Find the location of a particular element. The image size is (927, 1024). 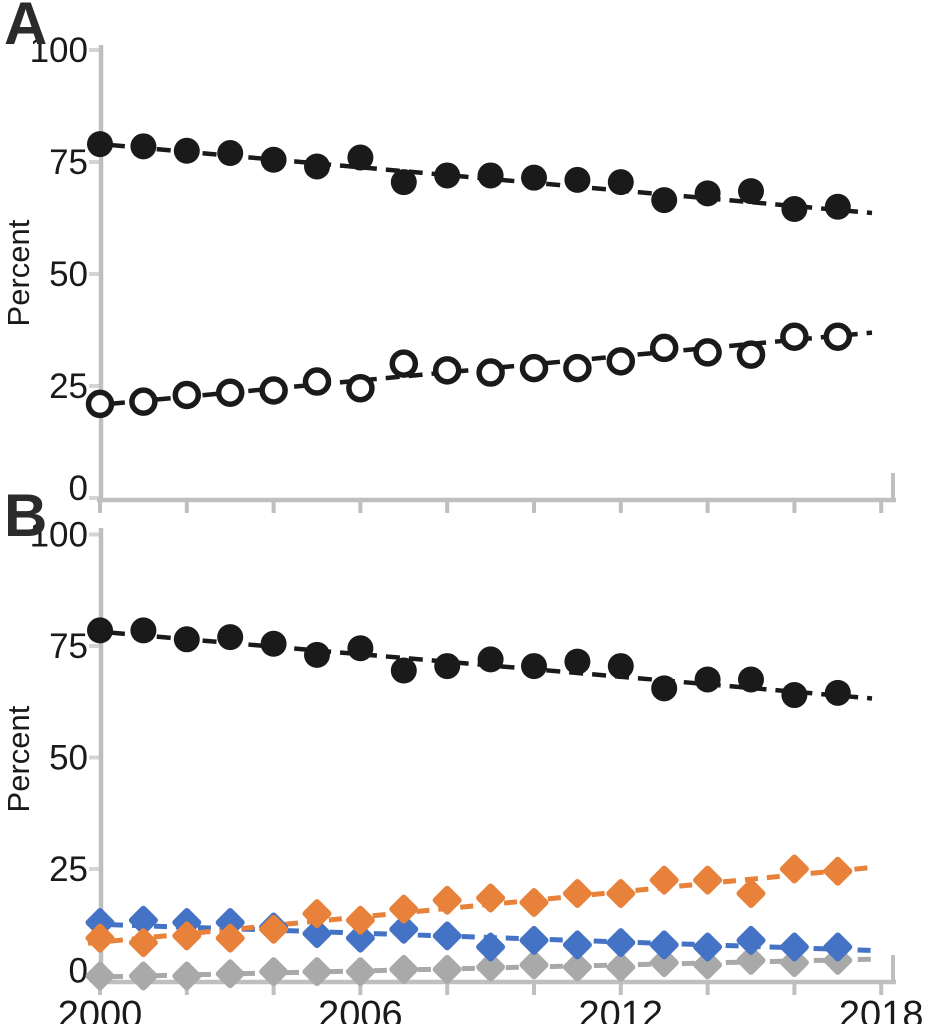

y-tick-label-a: 25 is located at coordinates (68, 386).